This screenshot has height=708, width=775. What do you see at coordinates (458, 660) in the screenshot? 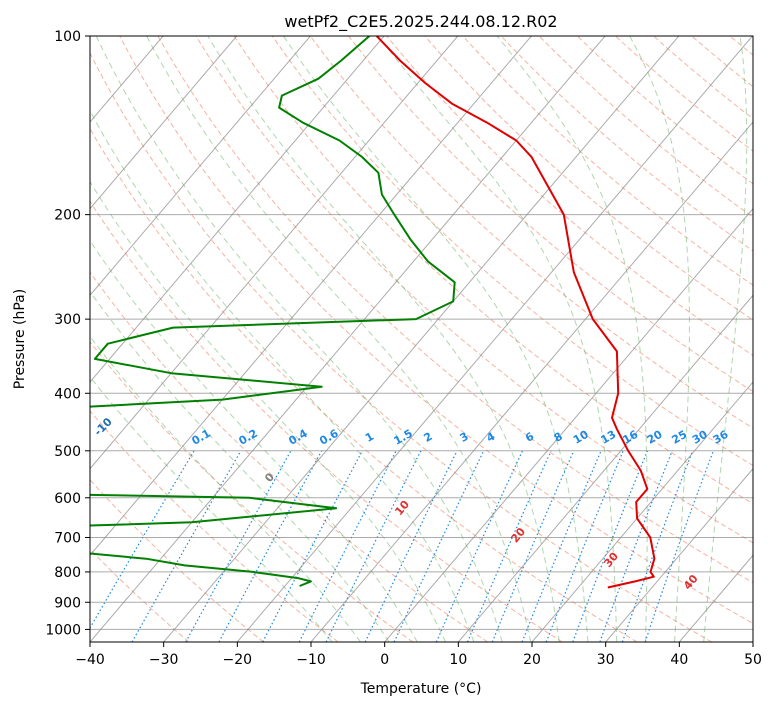
I see `x-tick-label: 10` at bounding box center [458, 660].